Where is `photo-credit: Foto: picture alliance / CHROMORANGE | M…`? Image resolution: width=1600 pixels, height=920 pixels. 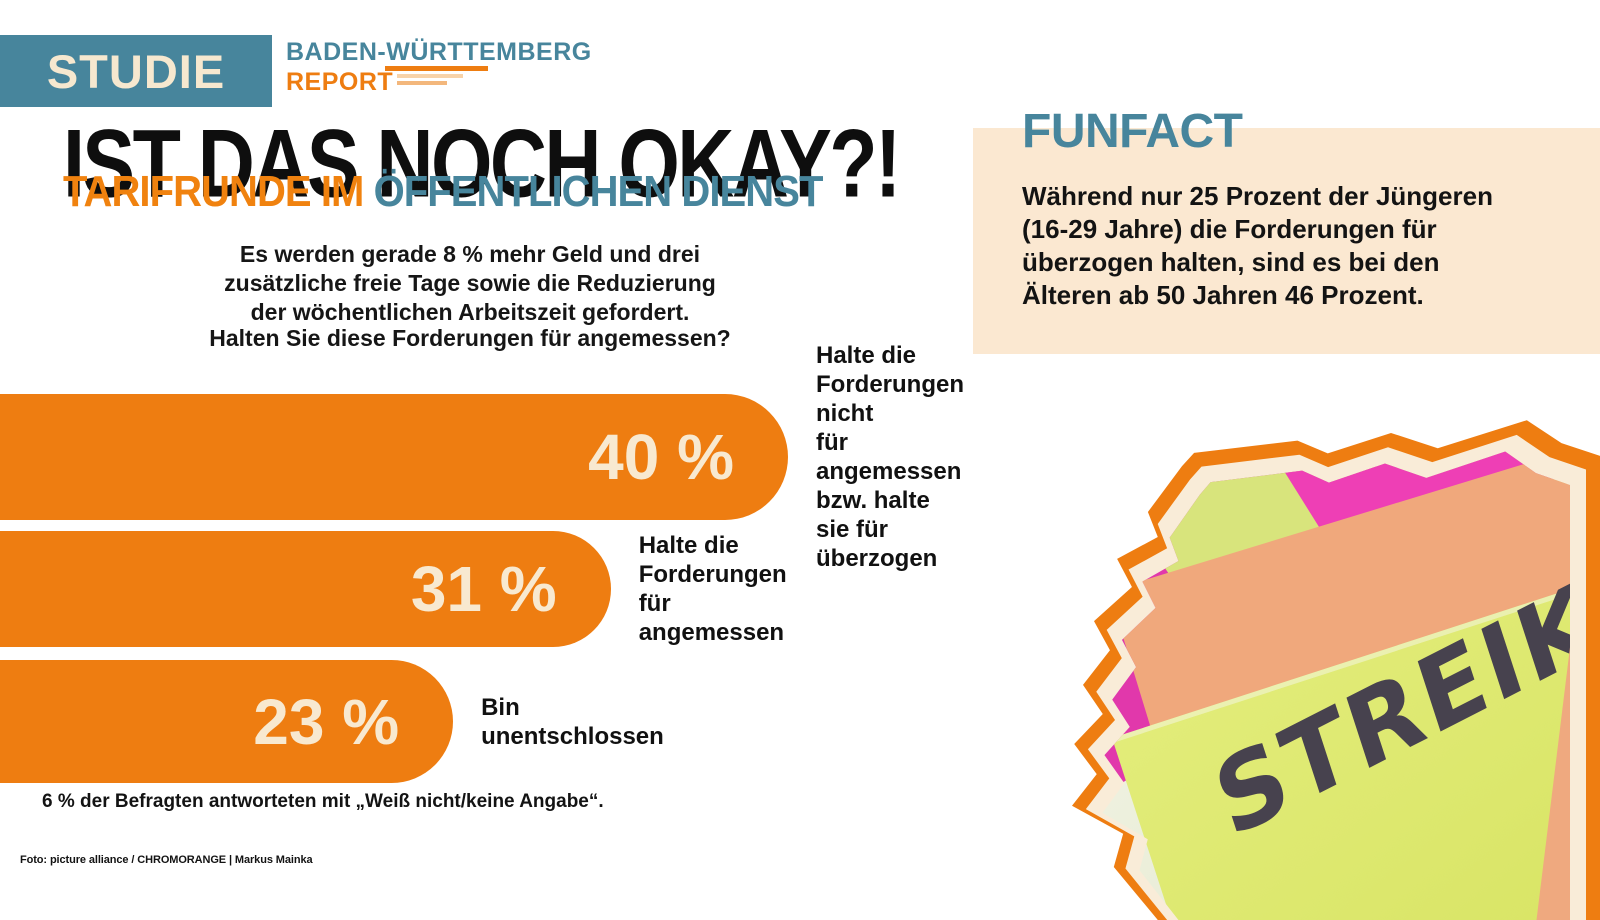 photo-credit: Foto: picture alliance / CHROMORANGE | M… is located at coordinates (166, 860).